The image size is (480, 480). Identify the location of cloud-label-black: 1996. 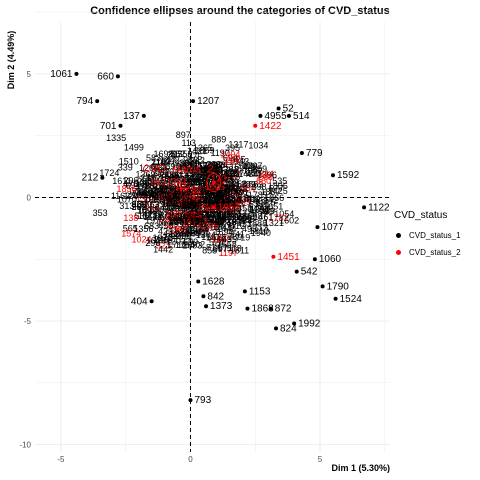
(170, 190).